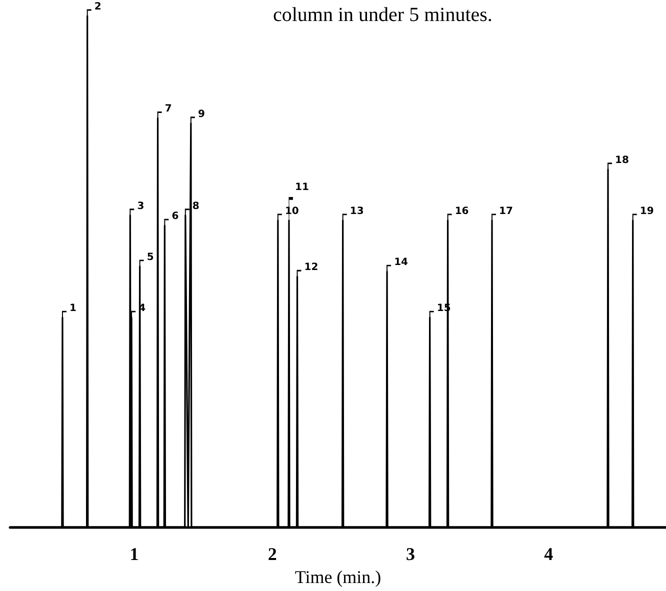  Describe the element at coordinates (461, 211) in the screenshot. I see `annotation: 16` at that location.